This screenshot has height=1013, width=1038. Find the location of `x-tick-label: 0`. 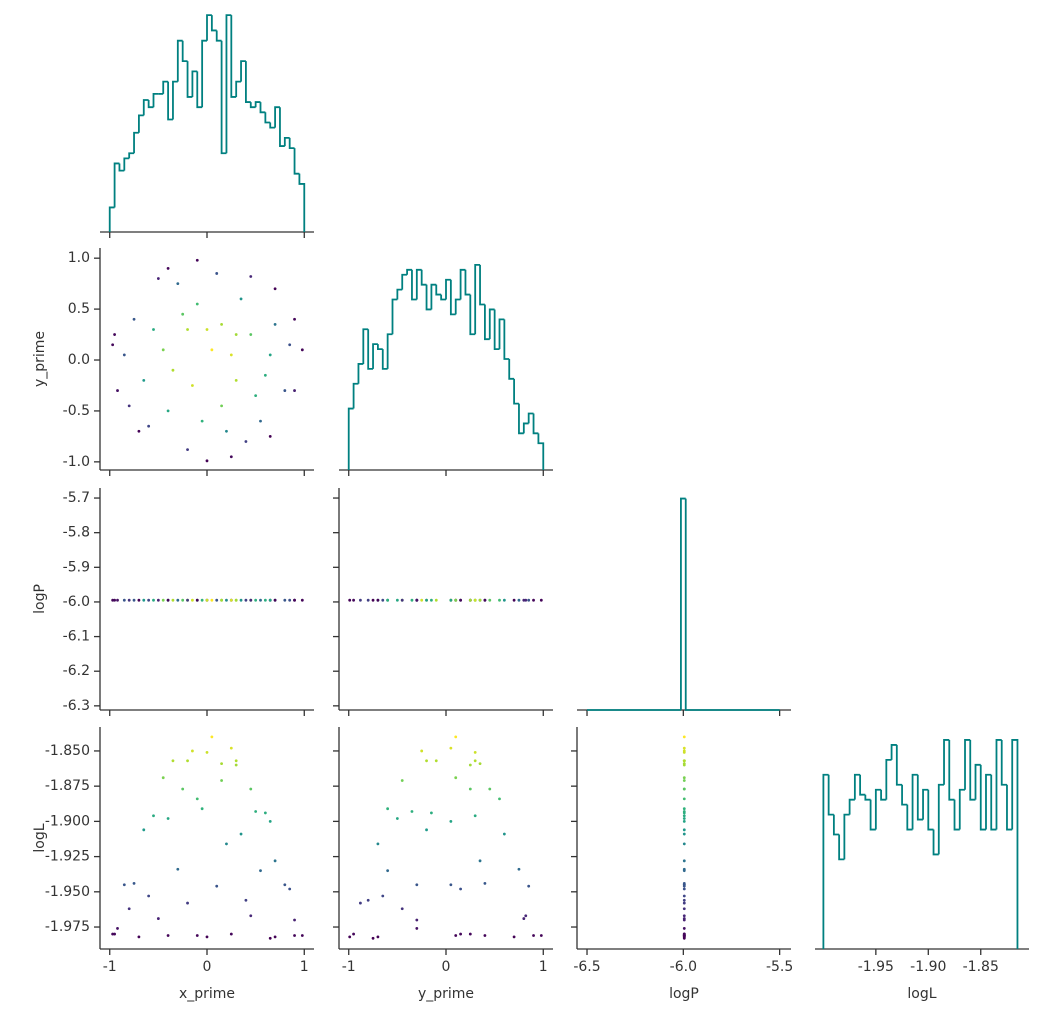

x-tick-label: 0 is located at coordinates (446, 967).